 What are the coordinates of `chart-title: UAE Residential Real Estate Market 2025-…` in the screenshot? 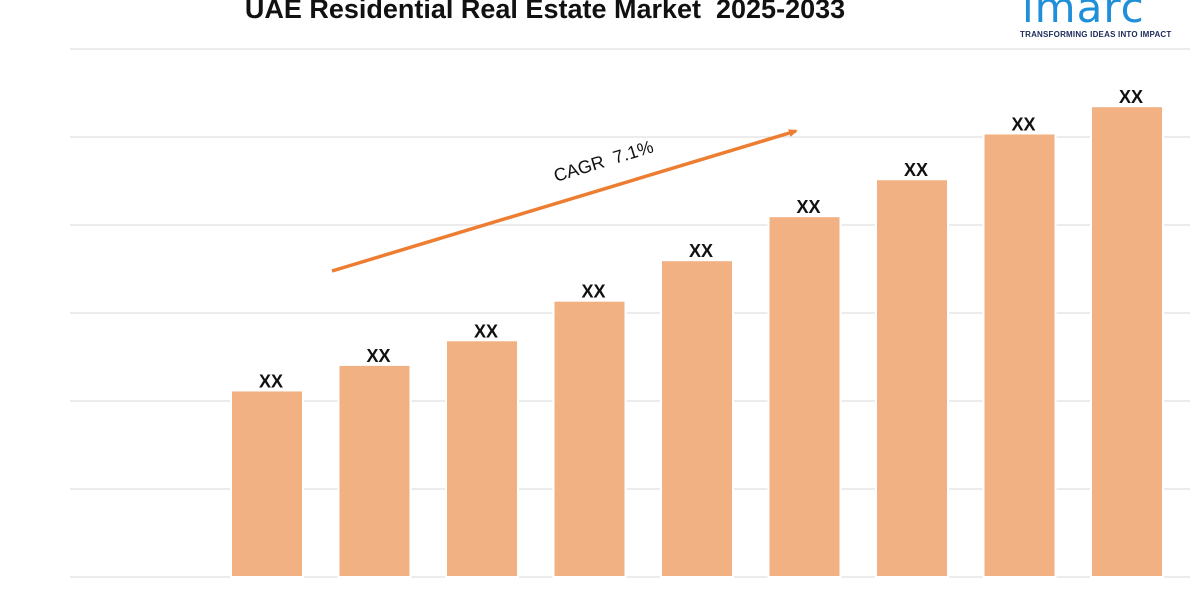 It's located at (545, 12).